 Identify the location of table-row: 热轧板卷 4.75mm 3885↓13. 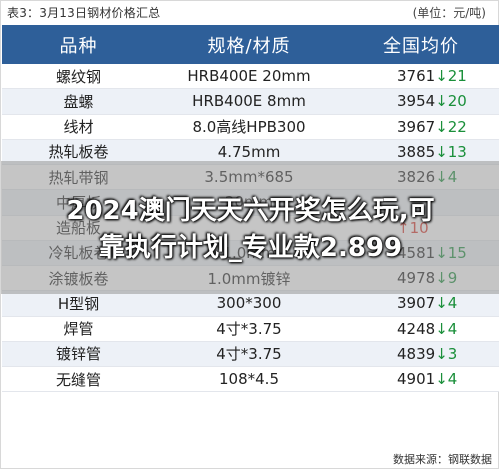
(250, 152).